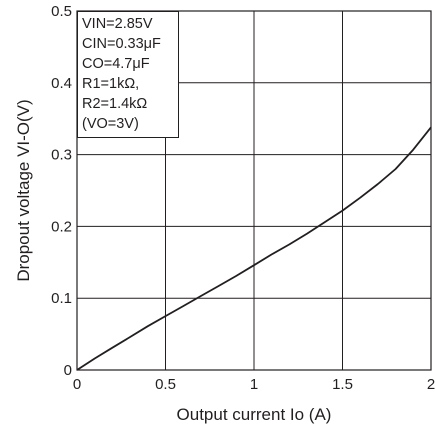 The width and height of the screenshot is (435, 430). Describe the element at coordinates (61, 226) in the screenshot. I see `y-tick-label: 0.2` at that location.